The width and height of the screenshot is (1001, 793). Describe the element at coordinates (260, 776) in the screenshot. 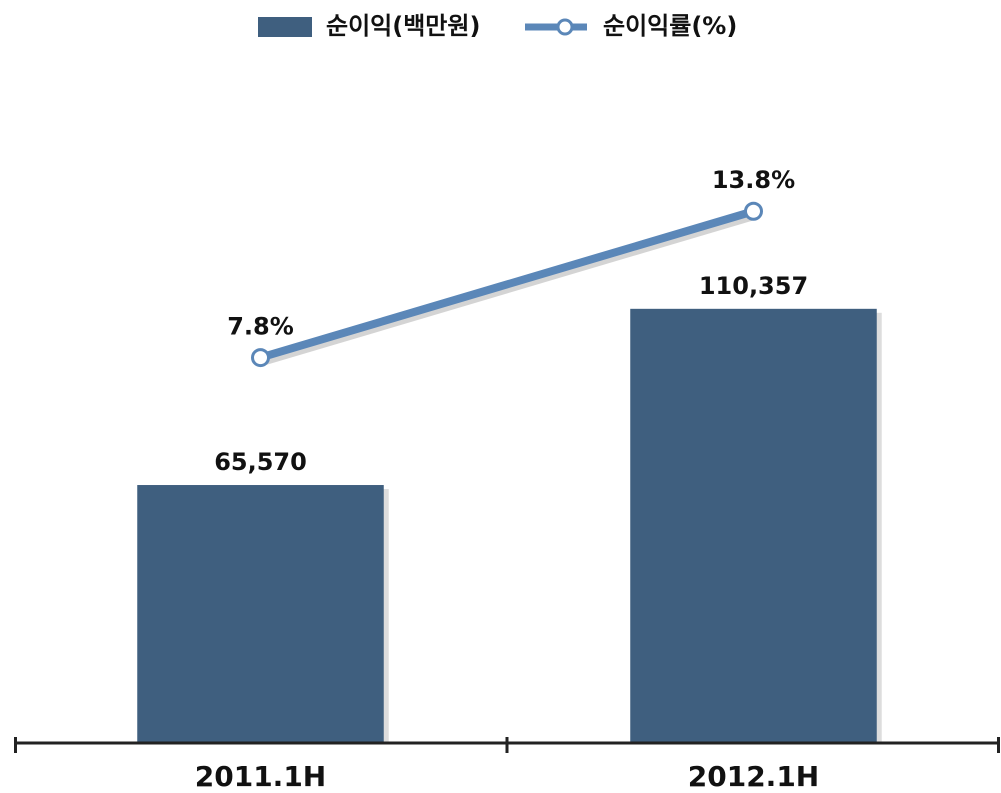

I see `x-tick-label: 2011.1H` at that location.